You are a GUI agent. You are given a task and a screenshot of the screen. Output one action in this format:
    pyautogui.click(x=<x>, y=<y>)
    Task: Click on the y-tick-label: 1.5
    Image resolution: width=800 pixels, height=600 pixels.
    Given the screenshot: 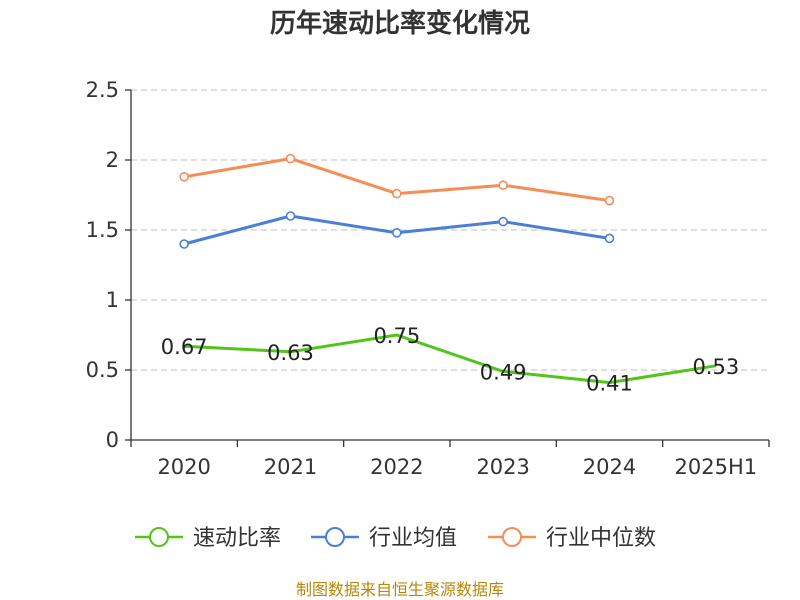 What is the action you would take?
    pyautogui.click(x=102, y=230)
    